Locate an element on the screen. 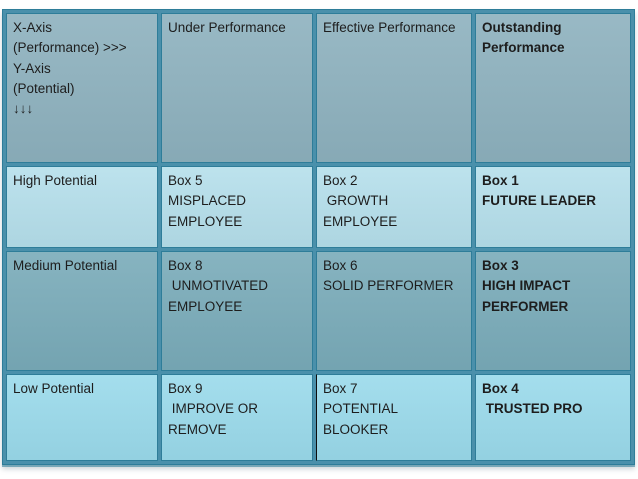 This screenshot has width=638, height=479. row-label-low-potential: Low Potential is located at coordinates (82, 417).